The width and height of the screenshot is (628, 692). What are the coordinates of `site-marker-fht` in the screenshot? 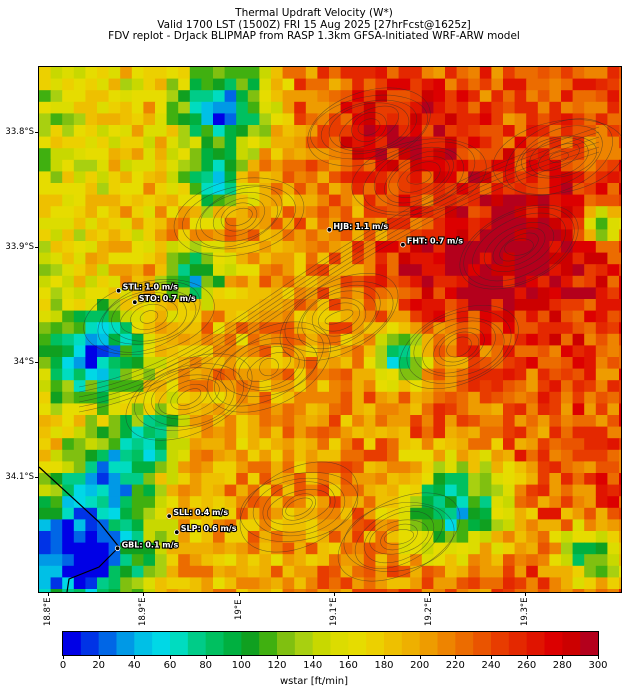 It's located at (403, 244).